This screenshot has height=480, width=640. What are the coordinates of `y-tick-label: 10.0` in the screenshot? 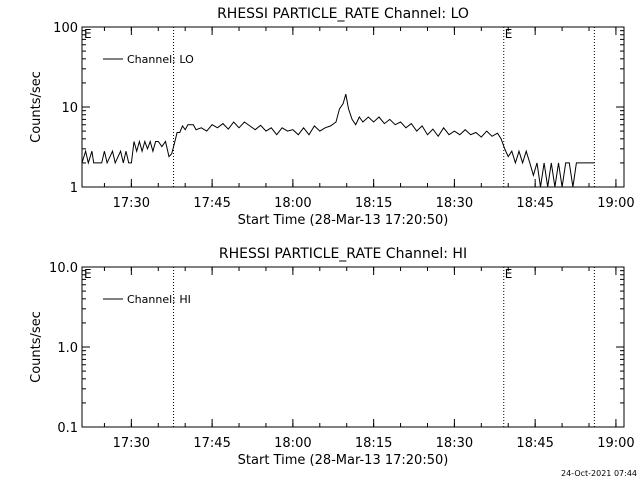 It's located at (63, 268).